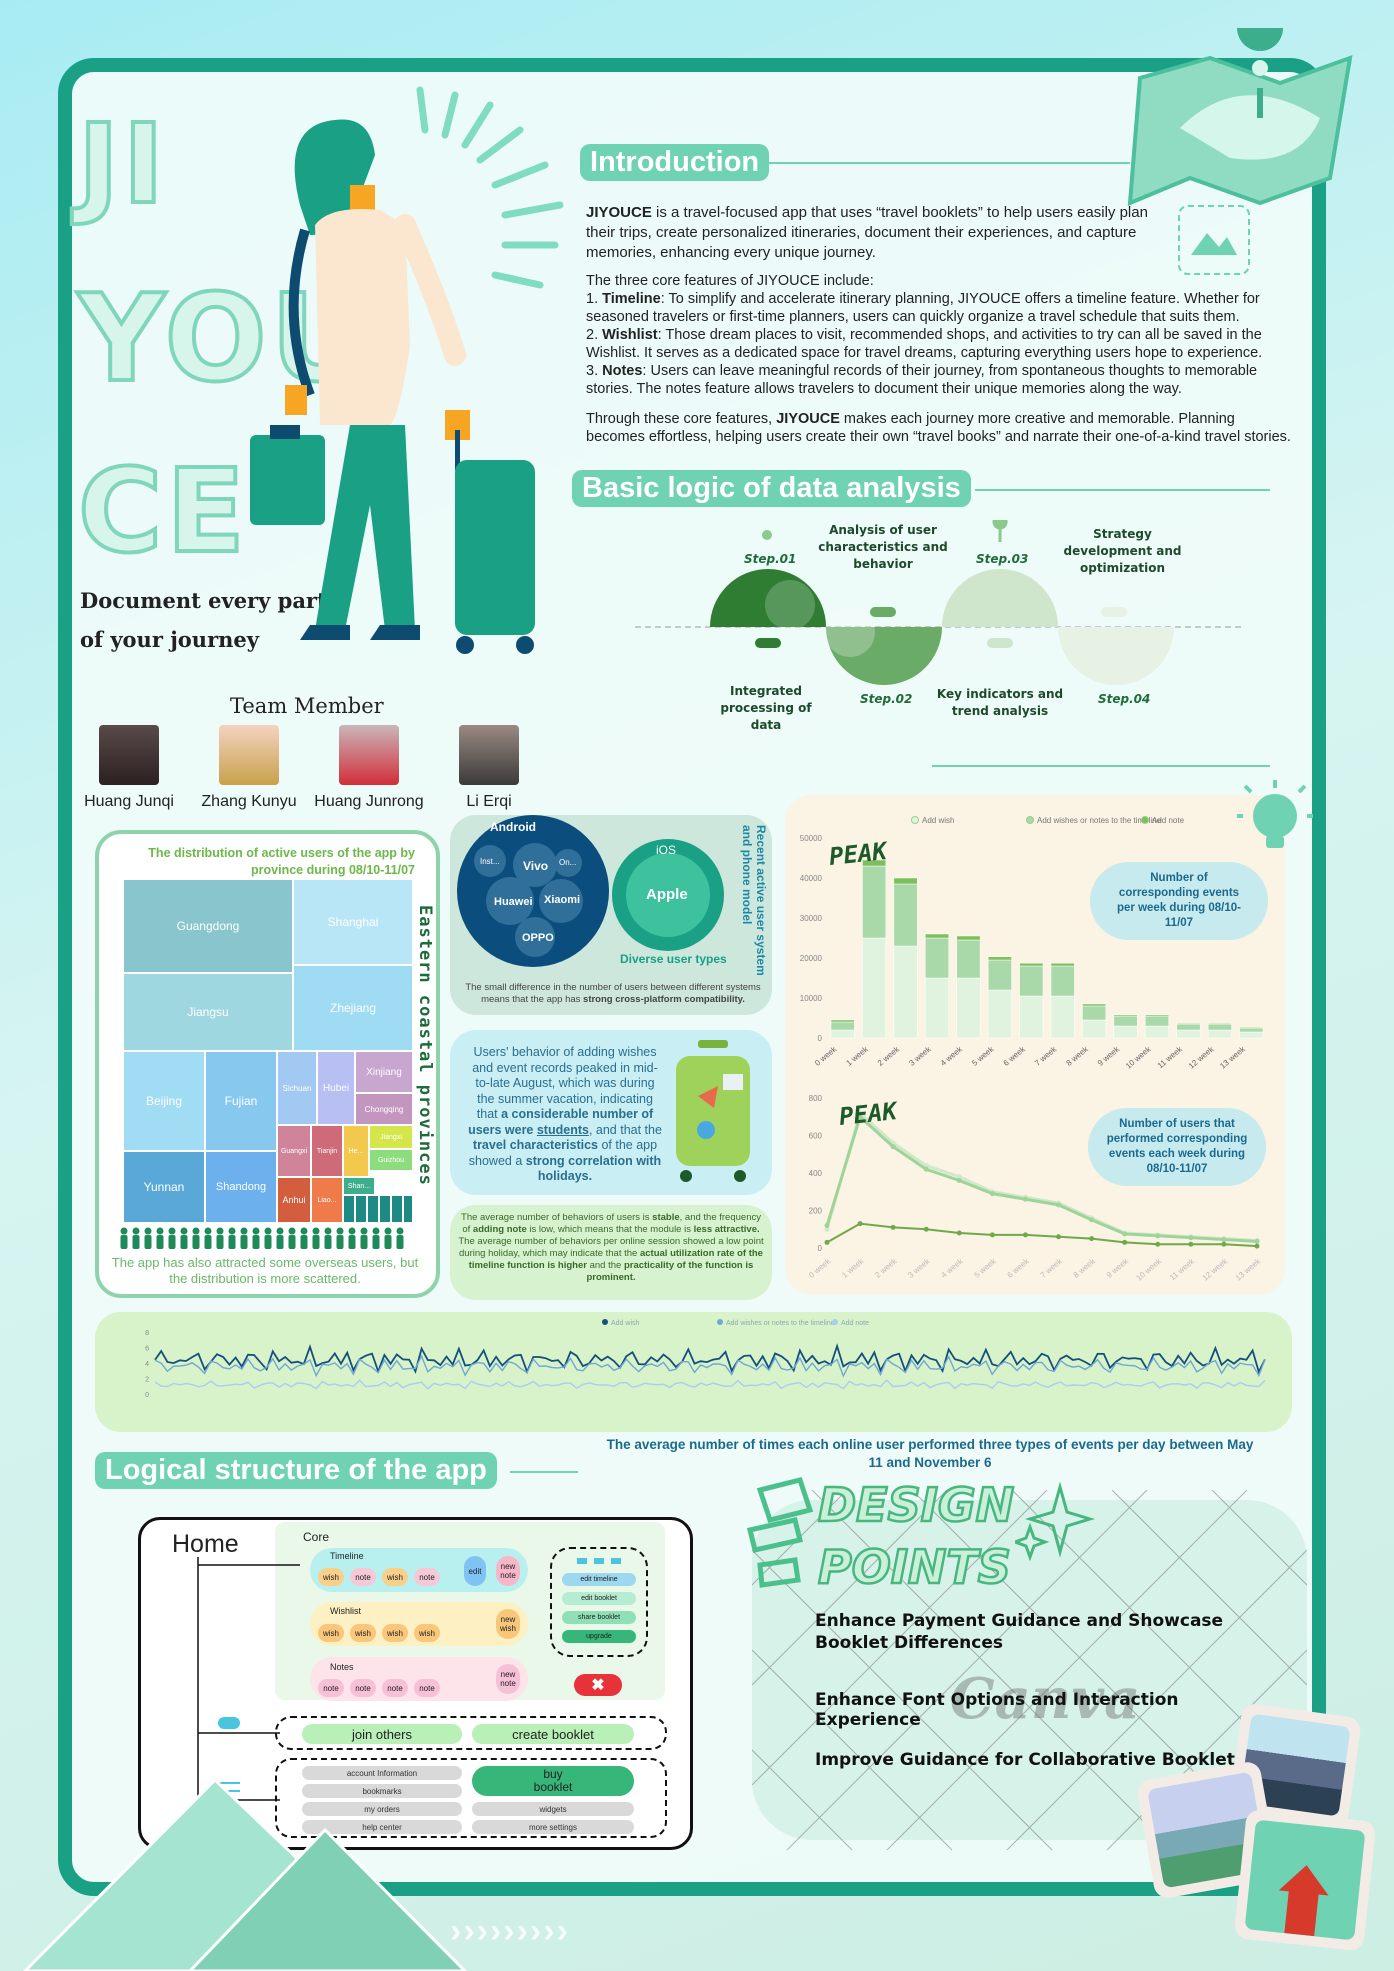 Image resolution: width=1394 pixels, height=1971 pixels. I want to click on new-wish-button: new wish, so click(508, 1624).